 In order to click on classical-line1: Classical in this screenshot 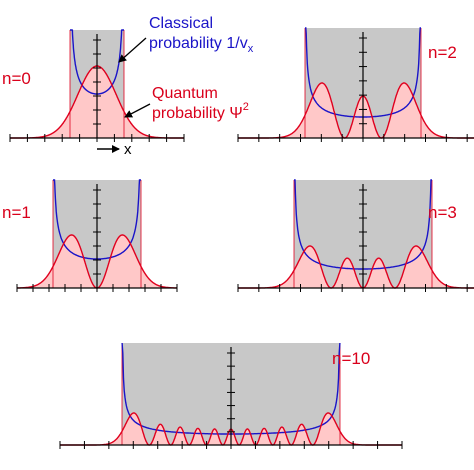, I will do `click(181, 23)`.